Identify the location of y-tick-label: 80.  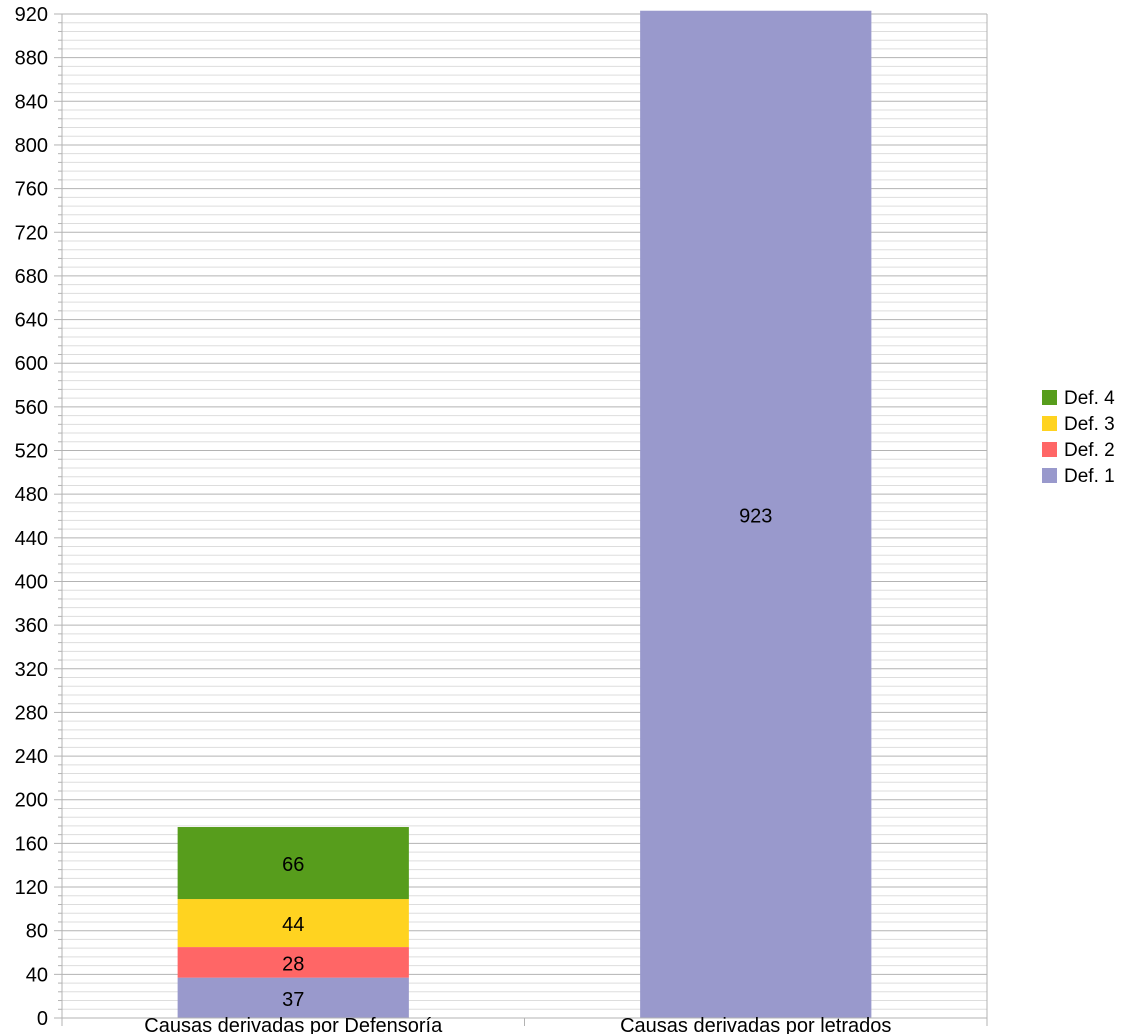
(37, 932).